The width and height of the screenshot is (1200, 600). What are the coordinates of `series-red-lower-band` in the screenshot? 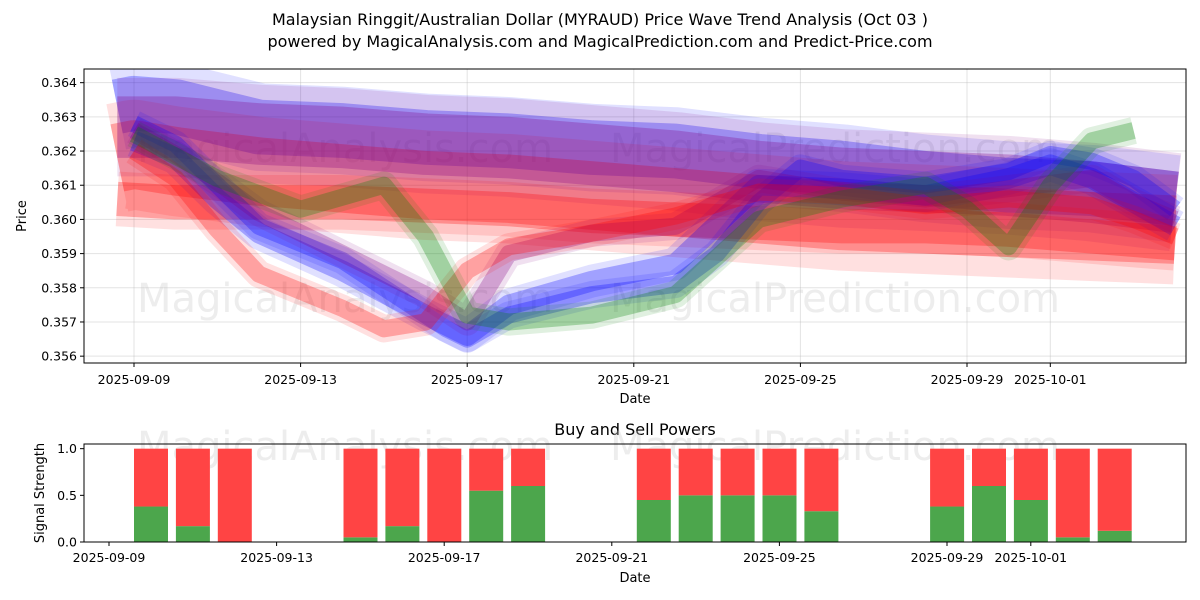 It's located at (646, 221).